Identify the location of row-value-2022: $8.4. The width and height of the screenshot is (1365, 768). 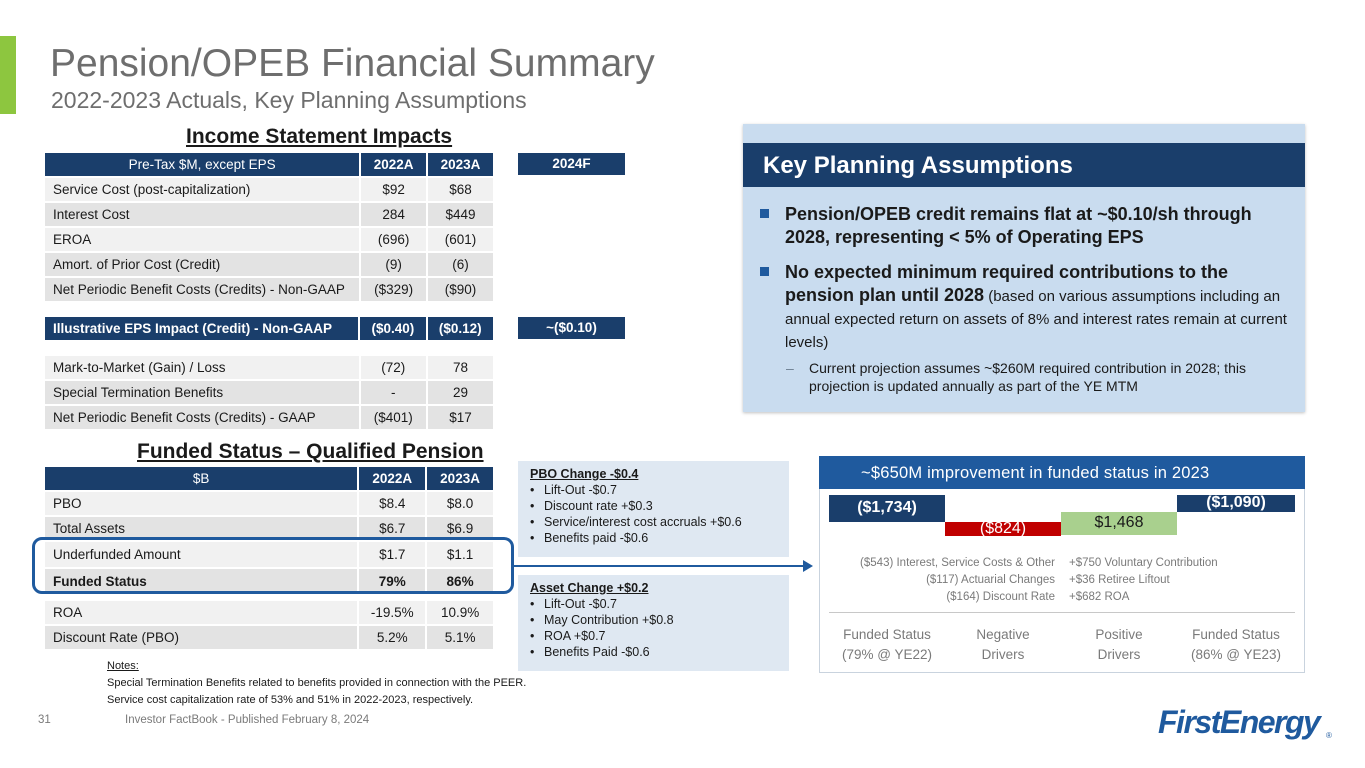
(392, 503).